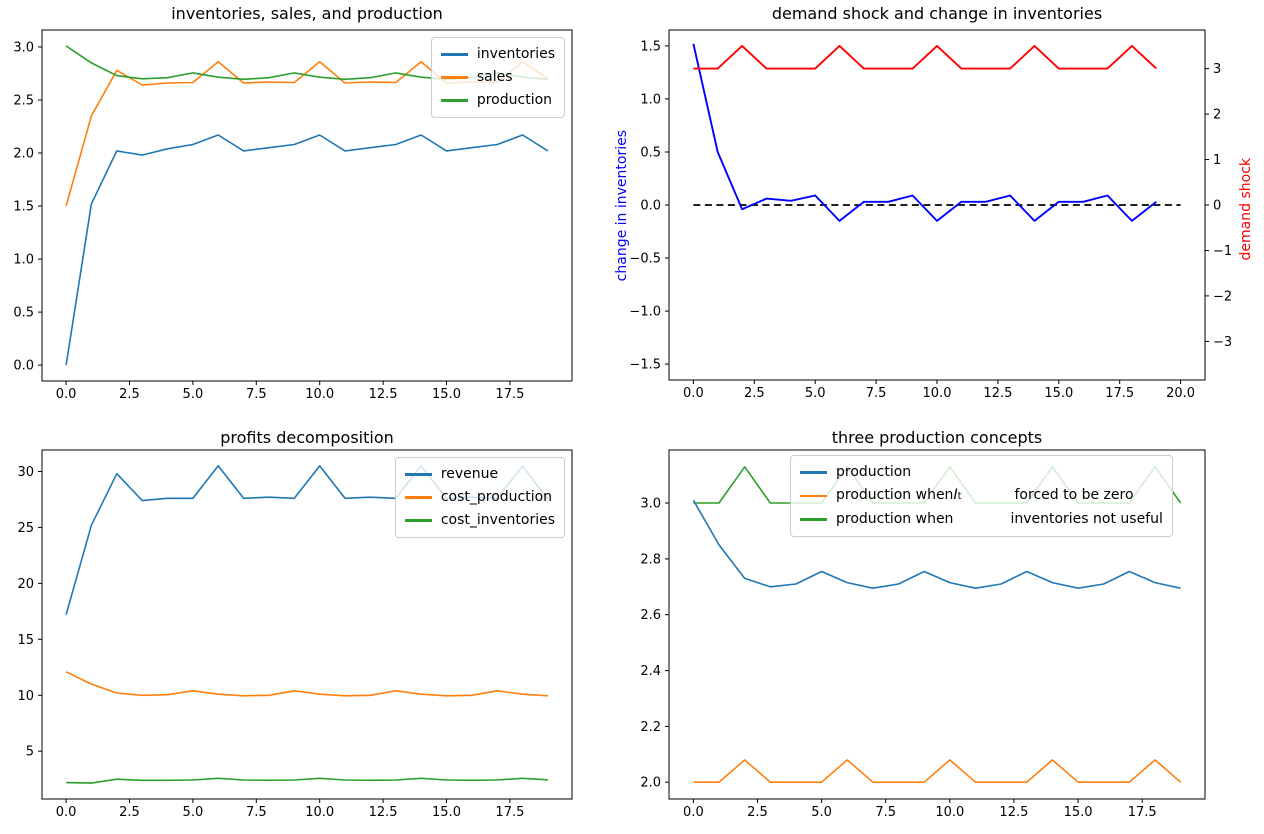 The height and width of the screenshot is (834, 1264). What do you see at coordinates (1217, 69) in the screenshot?
I see `y-tick-label-right: 3` at bounding box center [1217, 69].